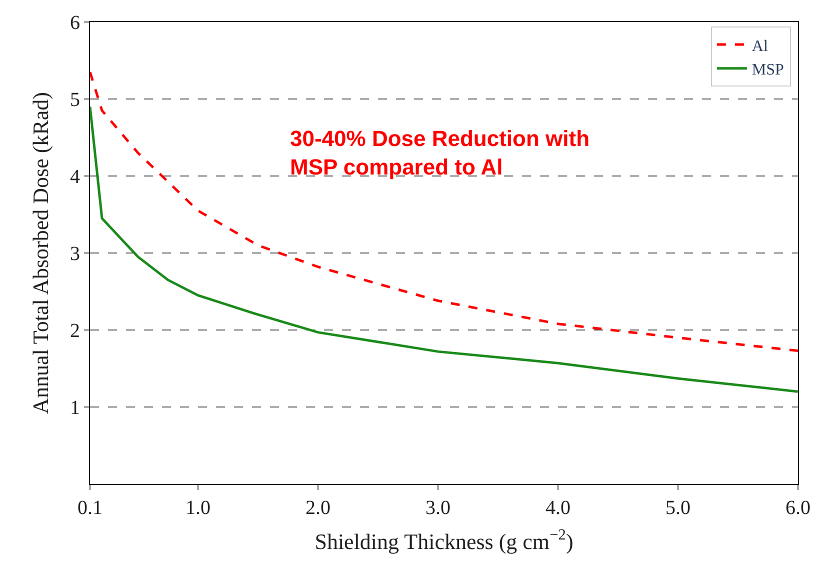 This screenshot has width=823, height=569. I want to click on x-tick-label: 3.0, so click(438, 508).